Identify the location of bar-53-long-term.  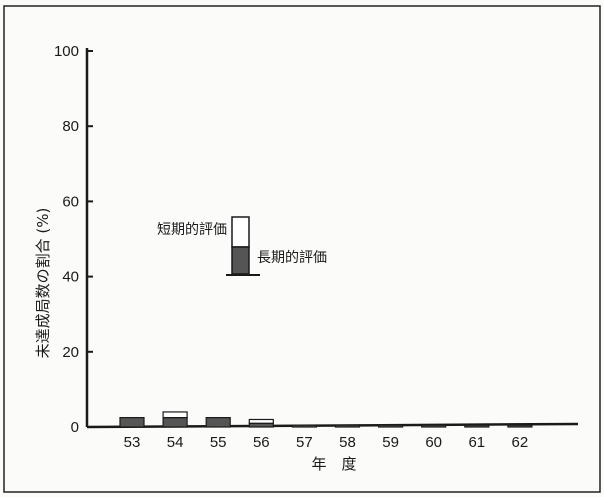
(132, 422).